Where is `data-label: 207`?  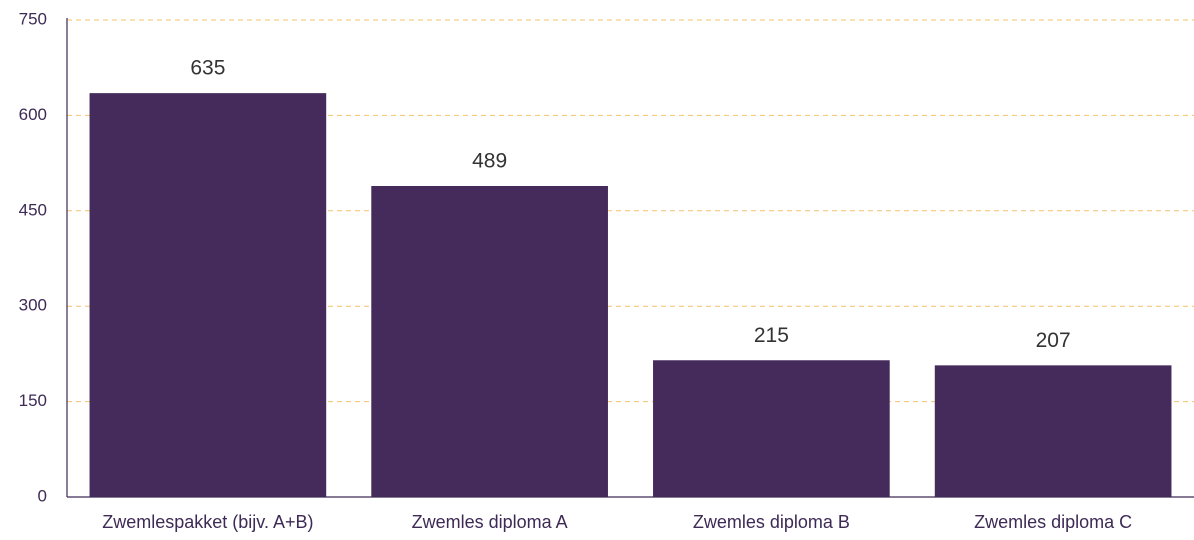 data-label: 207 is located at coordinates (1053, 340).